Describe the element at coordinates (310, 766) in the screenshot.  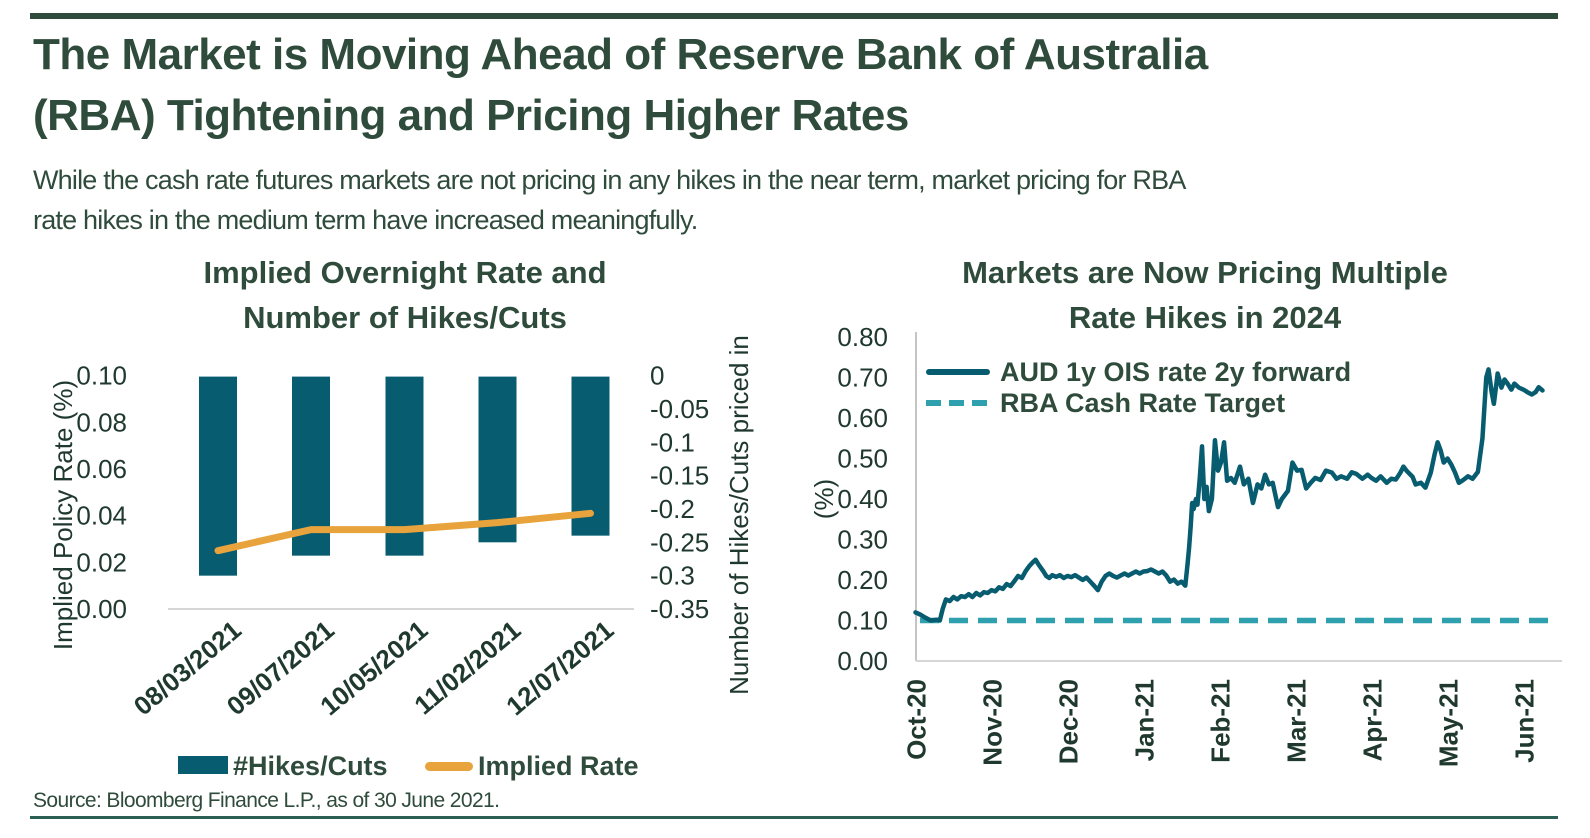
I see `hikes-cuts-legend-label: #Hikes/Cuts` at that location.